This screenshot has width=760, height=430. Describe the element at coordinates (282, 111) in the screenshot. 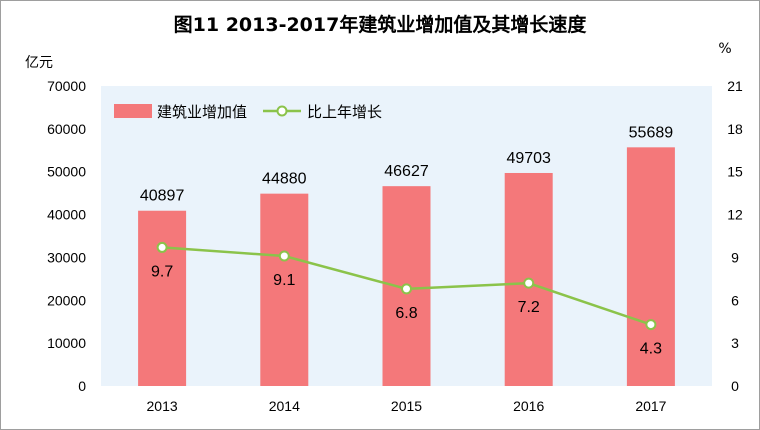

I see `legend-line-marker` at that location.